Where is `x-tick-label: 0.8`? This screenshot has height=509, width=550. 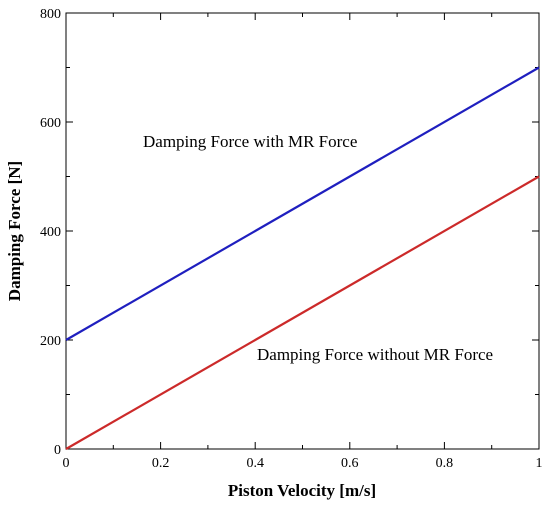
x-tick-label: 0.8 is located at coordinates (445, 463).